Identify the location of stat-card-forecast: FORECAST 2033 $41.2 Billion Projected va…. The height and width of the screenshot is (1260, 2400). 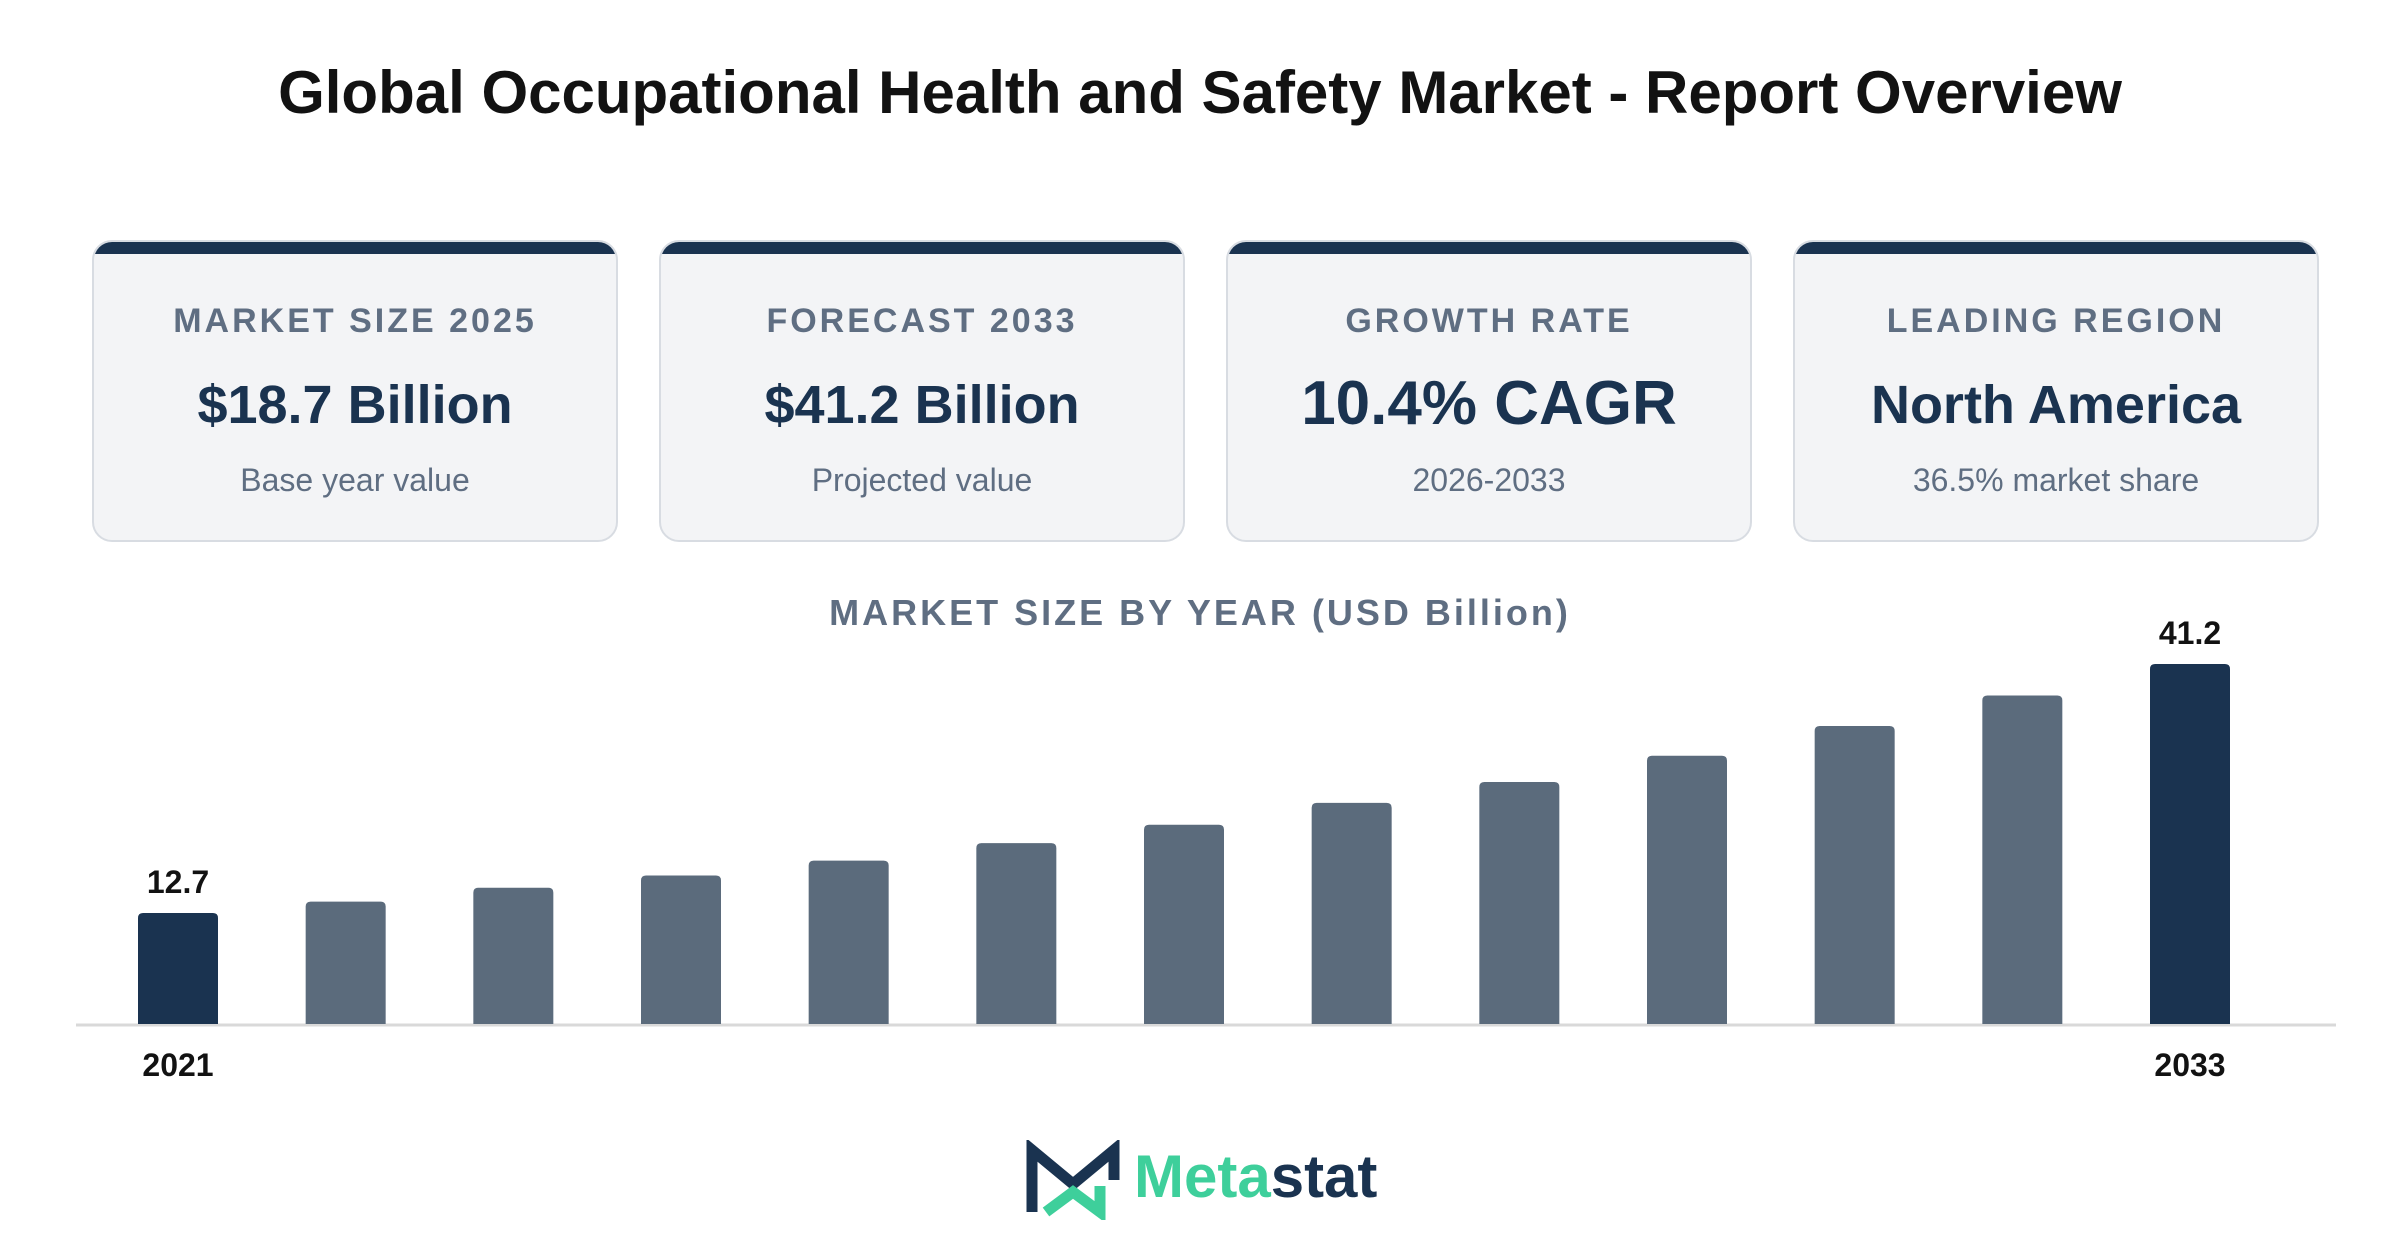
(922, 391).